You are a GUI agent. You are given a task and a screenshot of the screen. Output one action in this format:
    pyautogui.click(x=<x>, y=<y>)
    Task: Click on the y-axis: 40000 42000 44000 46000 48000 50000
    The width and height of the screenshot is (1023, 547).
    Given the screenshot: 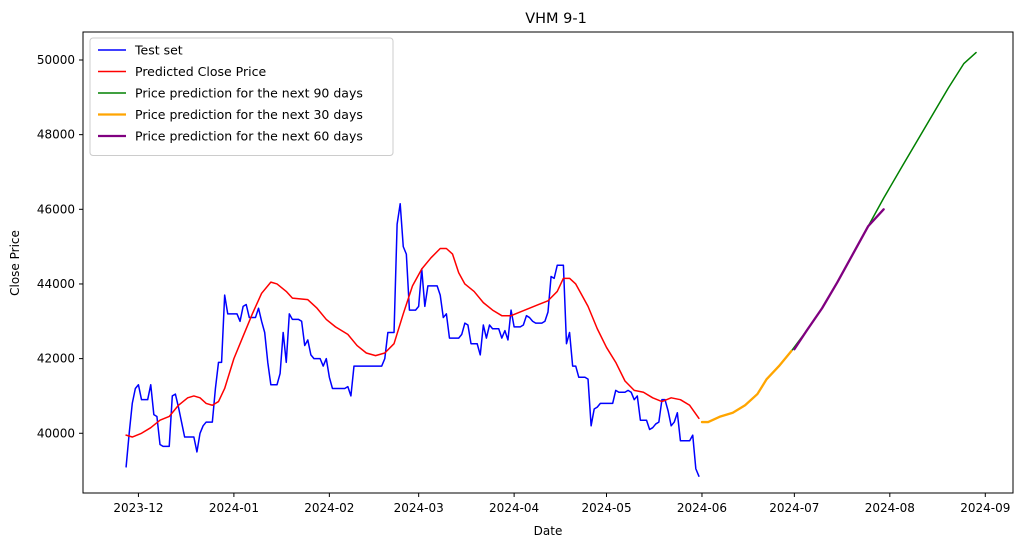 What is the action you would take?
    pyautogui.click(x=60, y=246)
    